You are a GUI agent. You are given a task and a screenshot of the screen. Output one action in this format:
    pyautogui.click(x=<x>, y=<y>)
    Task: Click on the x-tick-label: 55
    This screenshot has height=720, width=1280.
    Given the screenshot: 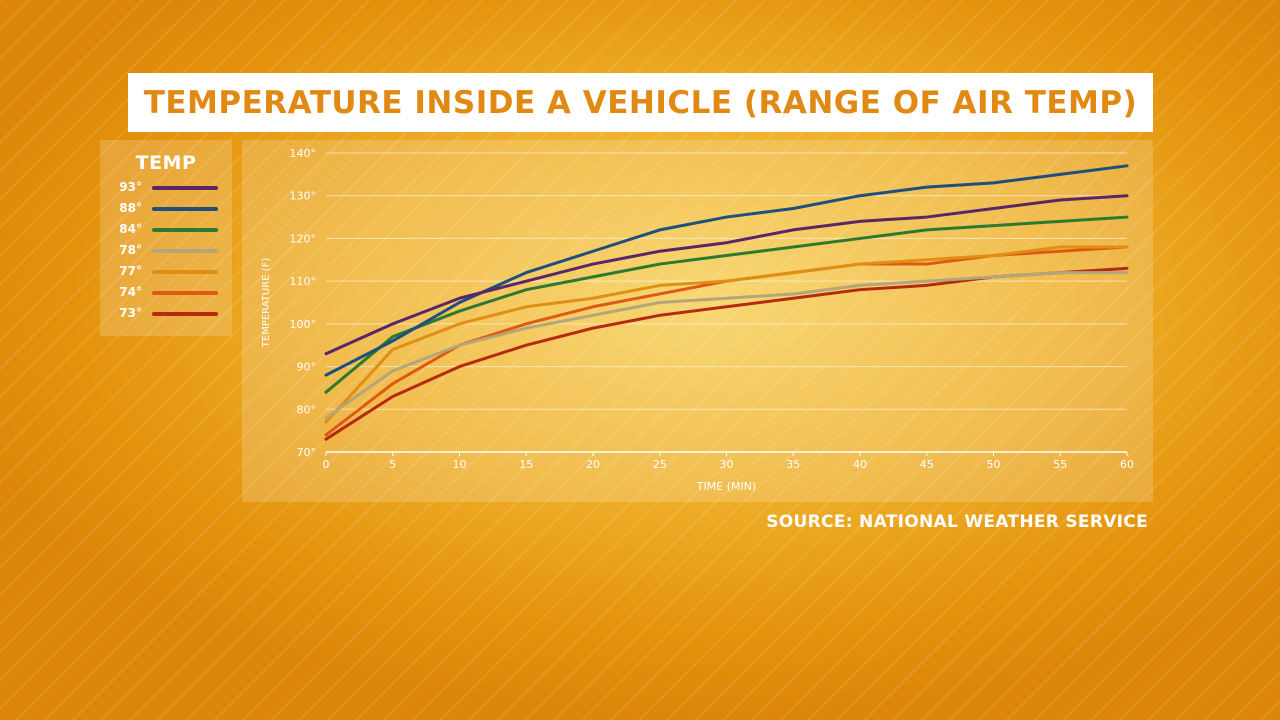 What is the action you would take?
    pyautogui.click(x=1060, y=464)
    